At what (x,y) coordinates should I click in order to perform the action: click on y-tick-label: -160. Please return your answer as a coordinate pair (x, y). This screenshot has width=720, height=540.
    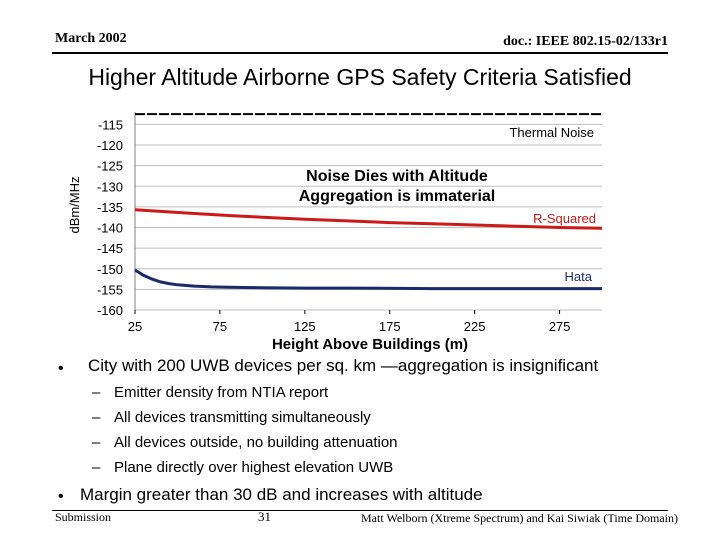
    Looking at the image, I should click on (110, 310).